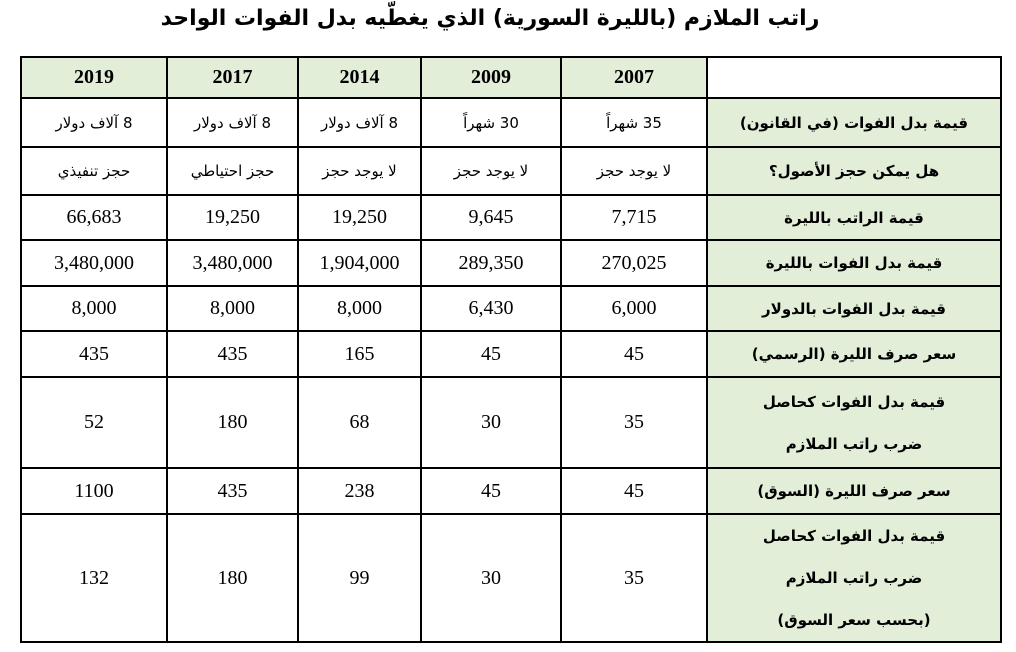 Image resolution: width=1016 pixels, height=652 pixels. I want to click on value-cell: 270,025, so click(634, 263).